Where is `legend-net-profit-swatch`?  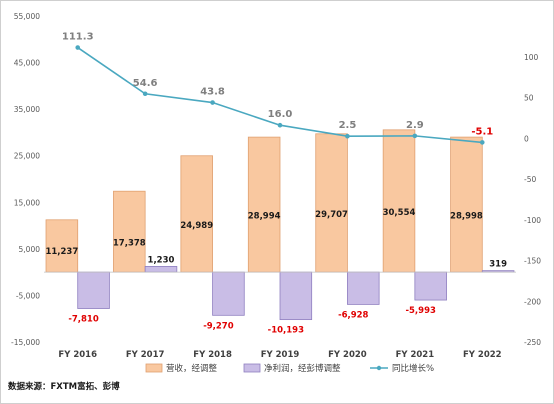
legend-net-profit-swatch is located at coordinates (252, 368).